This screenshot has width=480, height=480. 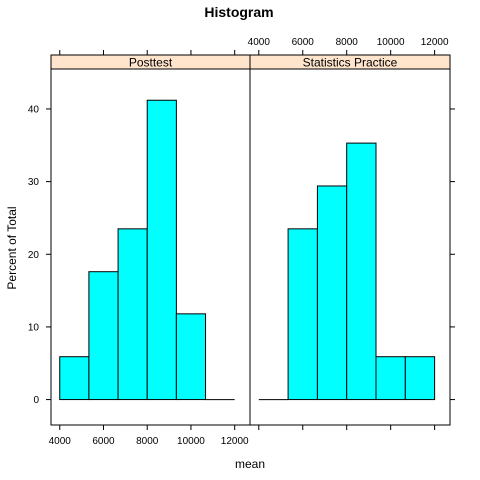 What do you see at coordinates (12, 247) in the screenshot?
I see `y-axis-label: Percent of Total` at bounding box center [12, 247].